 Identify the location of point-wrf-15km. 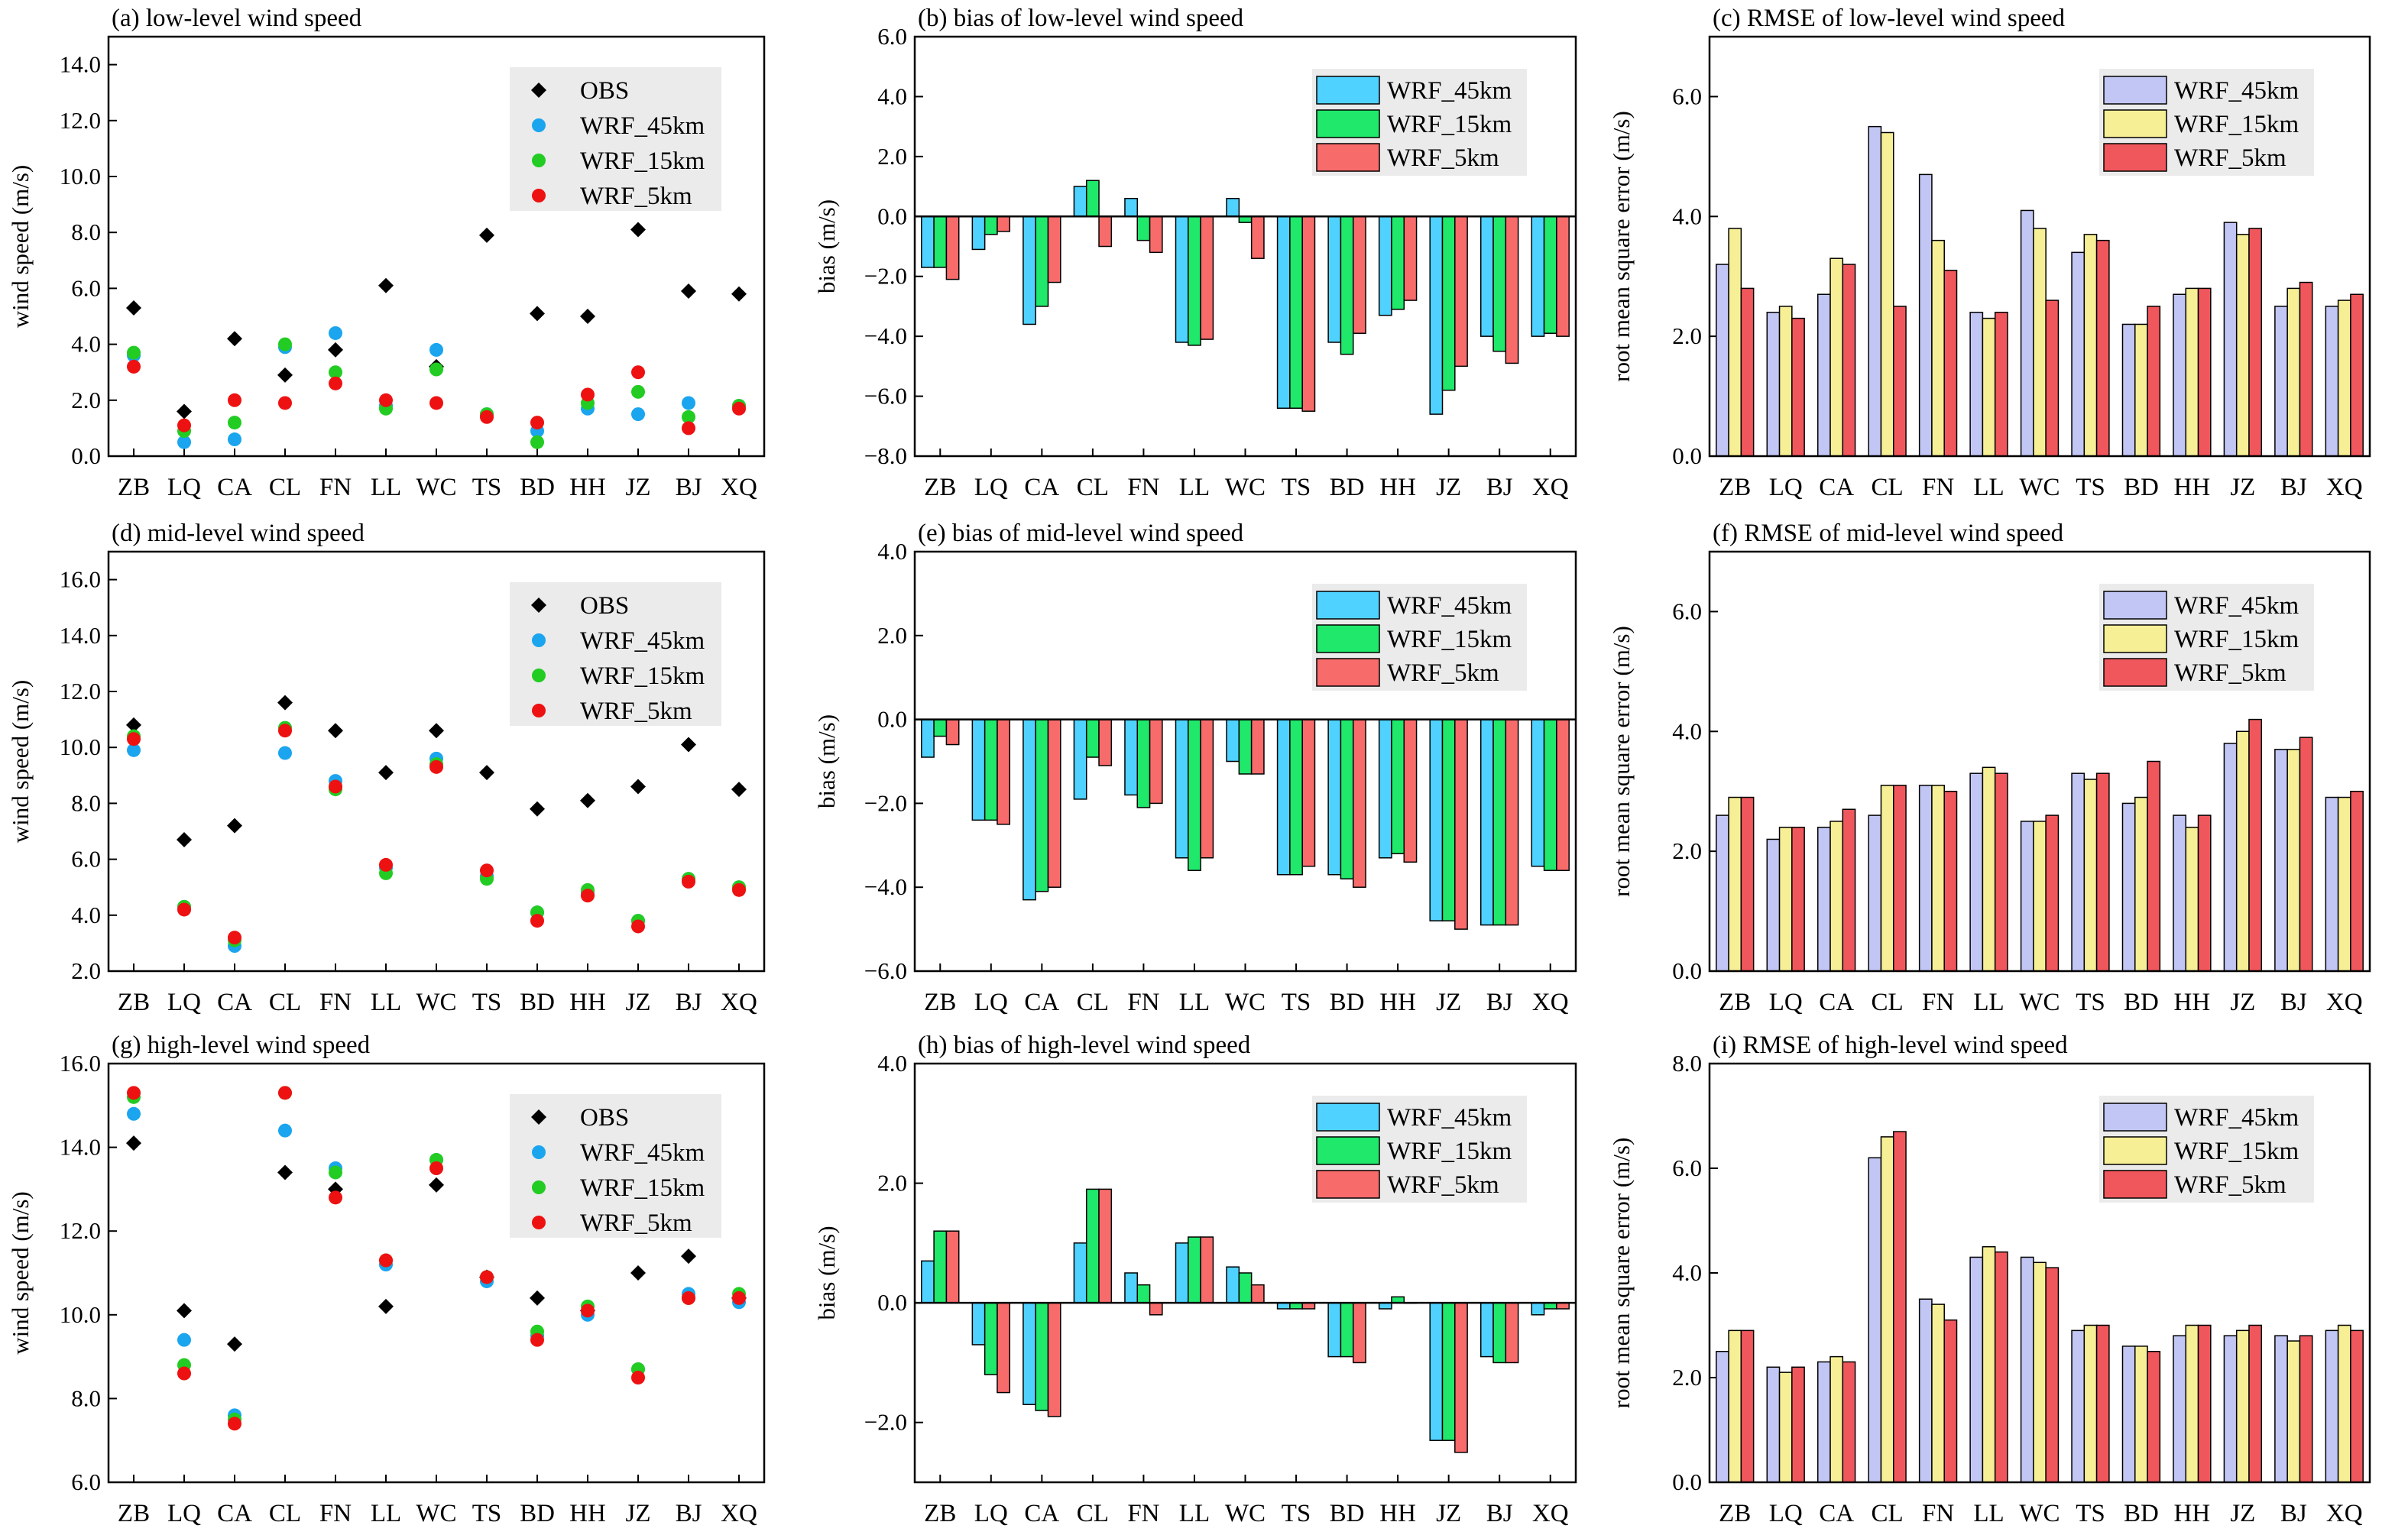
(688, 417).